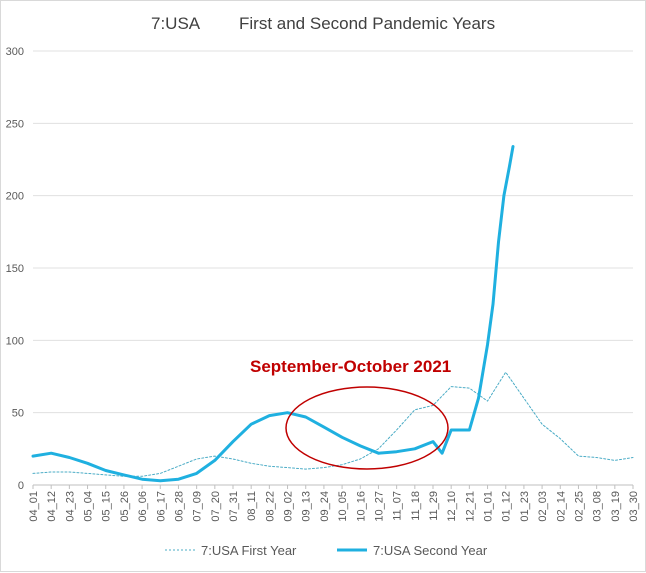 The image size is (646, 573). Describe the element at coordinates (289, 506) in the screenshot. I see `x-tick-label: 09_02` at that location.